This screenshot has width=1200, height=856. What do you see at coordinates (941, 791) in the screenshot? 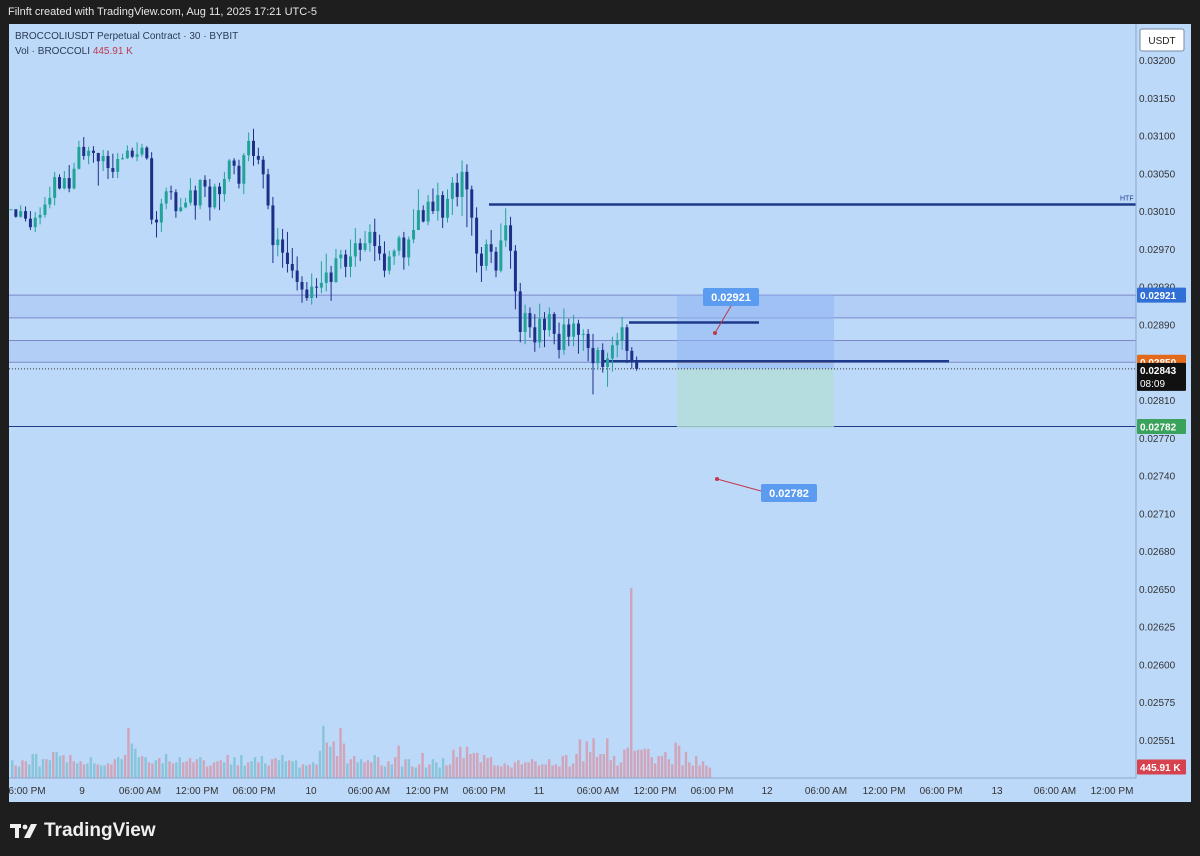
I see `time-tick-label: 06:00 PM` at bounding box center [941, 791].